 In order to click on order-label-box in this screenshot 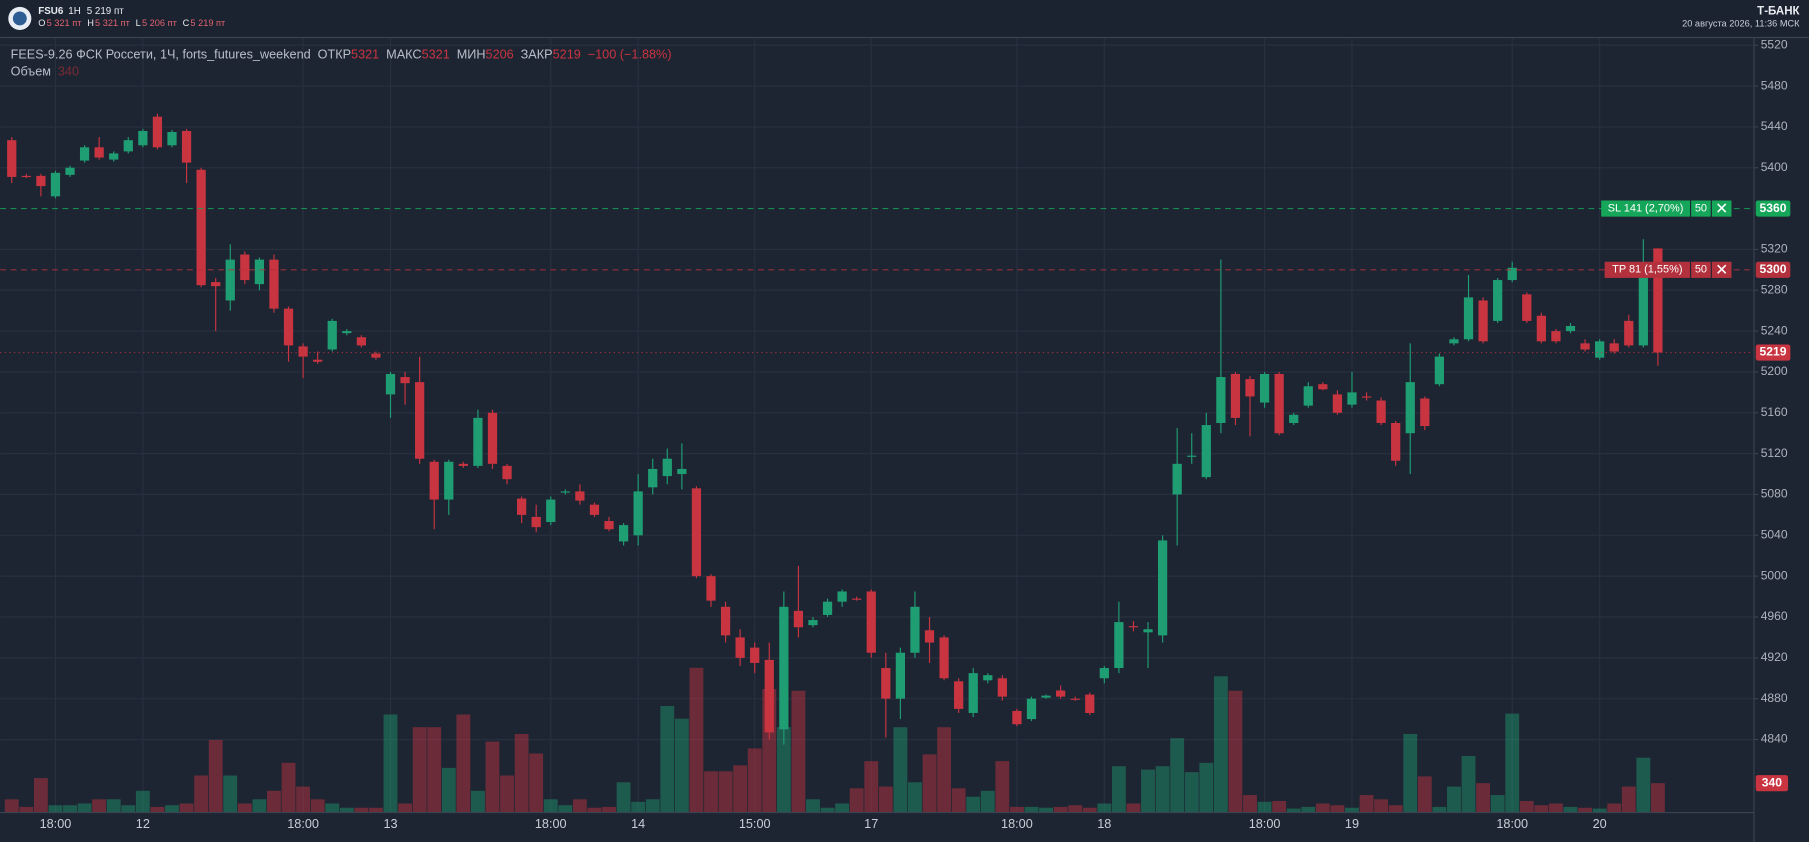, I will do `click(1645, 208)`.